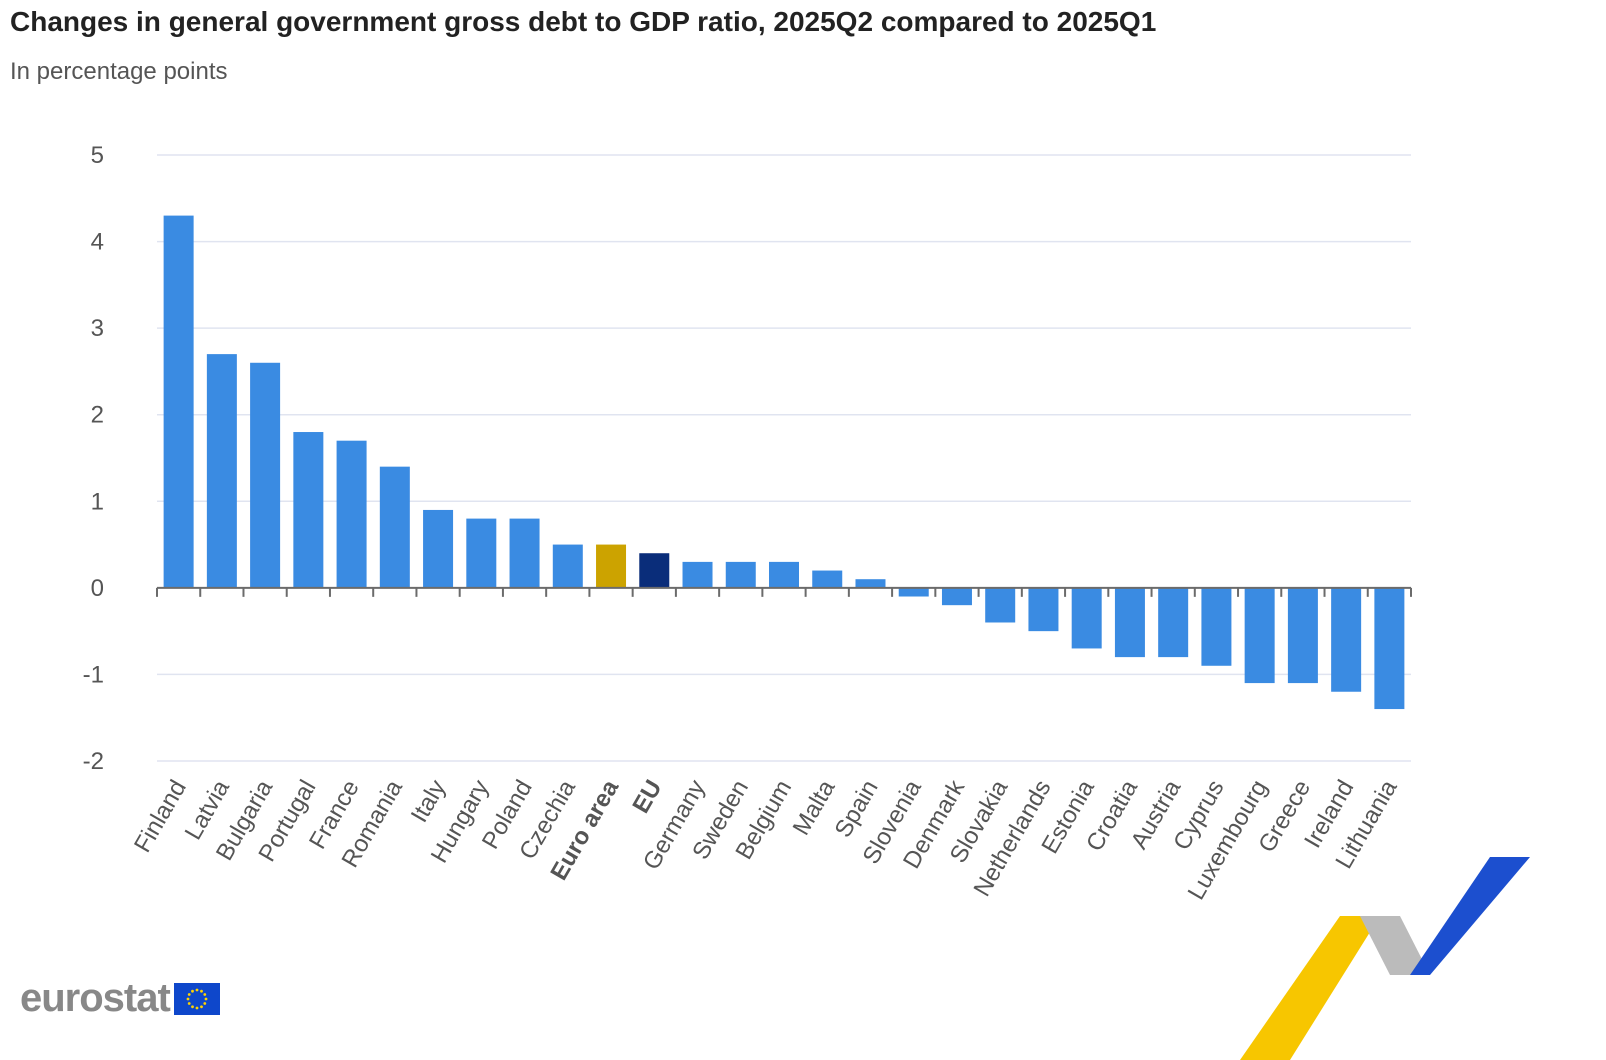 Image resolution: width=1606 pixels, height=1060 pixels. What do you see at coordinates (93, 761) in the screenshot?
I see `y-tick-label: -2` at bounding box center [93, 761].